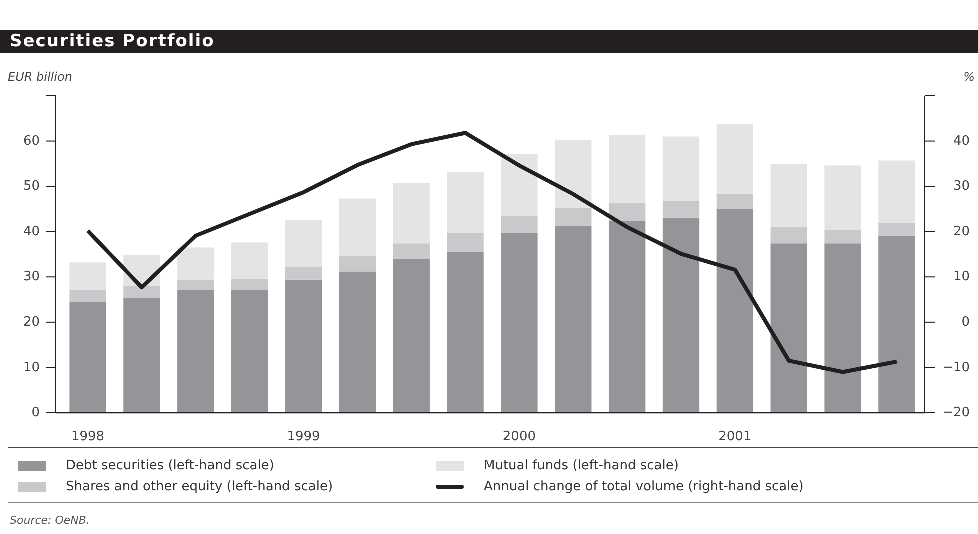  What do you see at coordinates (956, 368) in the screenshot?
I see `y2-tick-label: −10` at bounding box center [956, 368].